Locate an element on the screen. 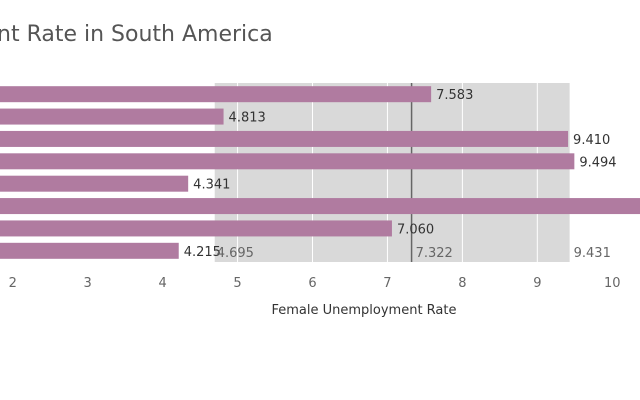 This screenshot has width=640, height=400. bar-value-label: 7.060 is located at coordinates (415, 229).